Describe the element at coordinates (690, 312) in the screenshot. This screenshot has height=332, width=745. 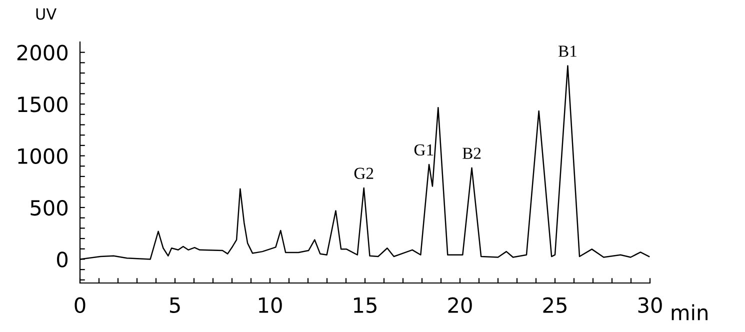
I see `x-axis-title: min` at that location.